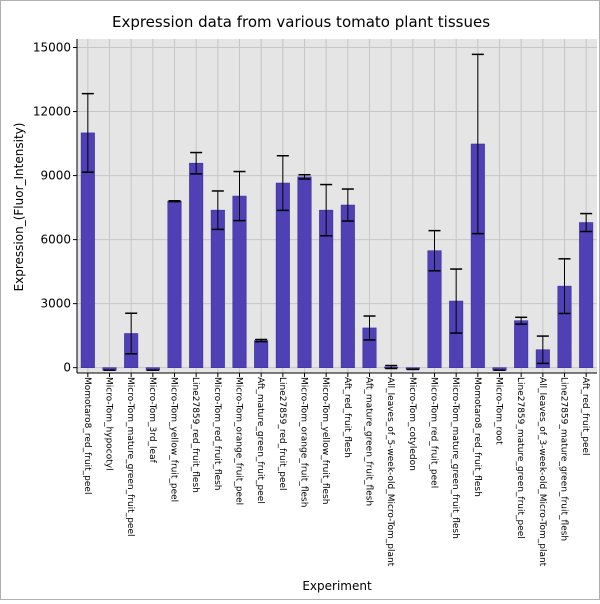  What do you see at coordinates (239, 441) in the screenshot?
I see `x-tick-label: Micro-Tom_orange_fruit_peel` at bounding box center [239, 441].